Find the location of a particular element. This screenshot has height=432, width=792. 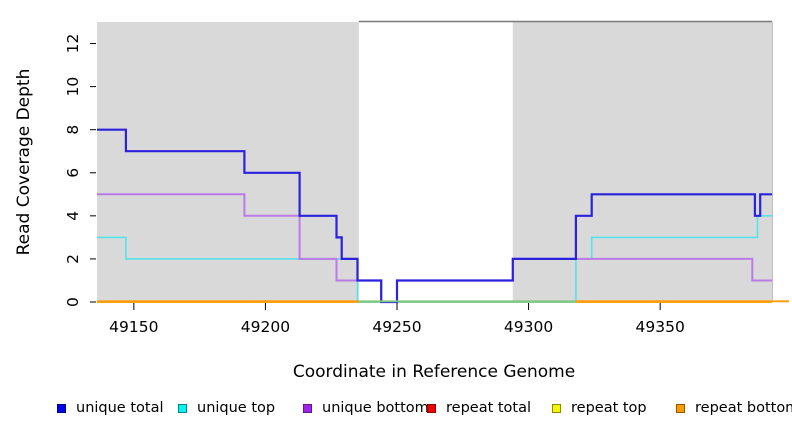

legend-item-unique-bottom: unique bottom is located at coordinates (366, 408).